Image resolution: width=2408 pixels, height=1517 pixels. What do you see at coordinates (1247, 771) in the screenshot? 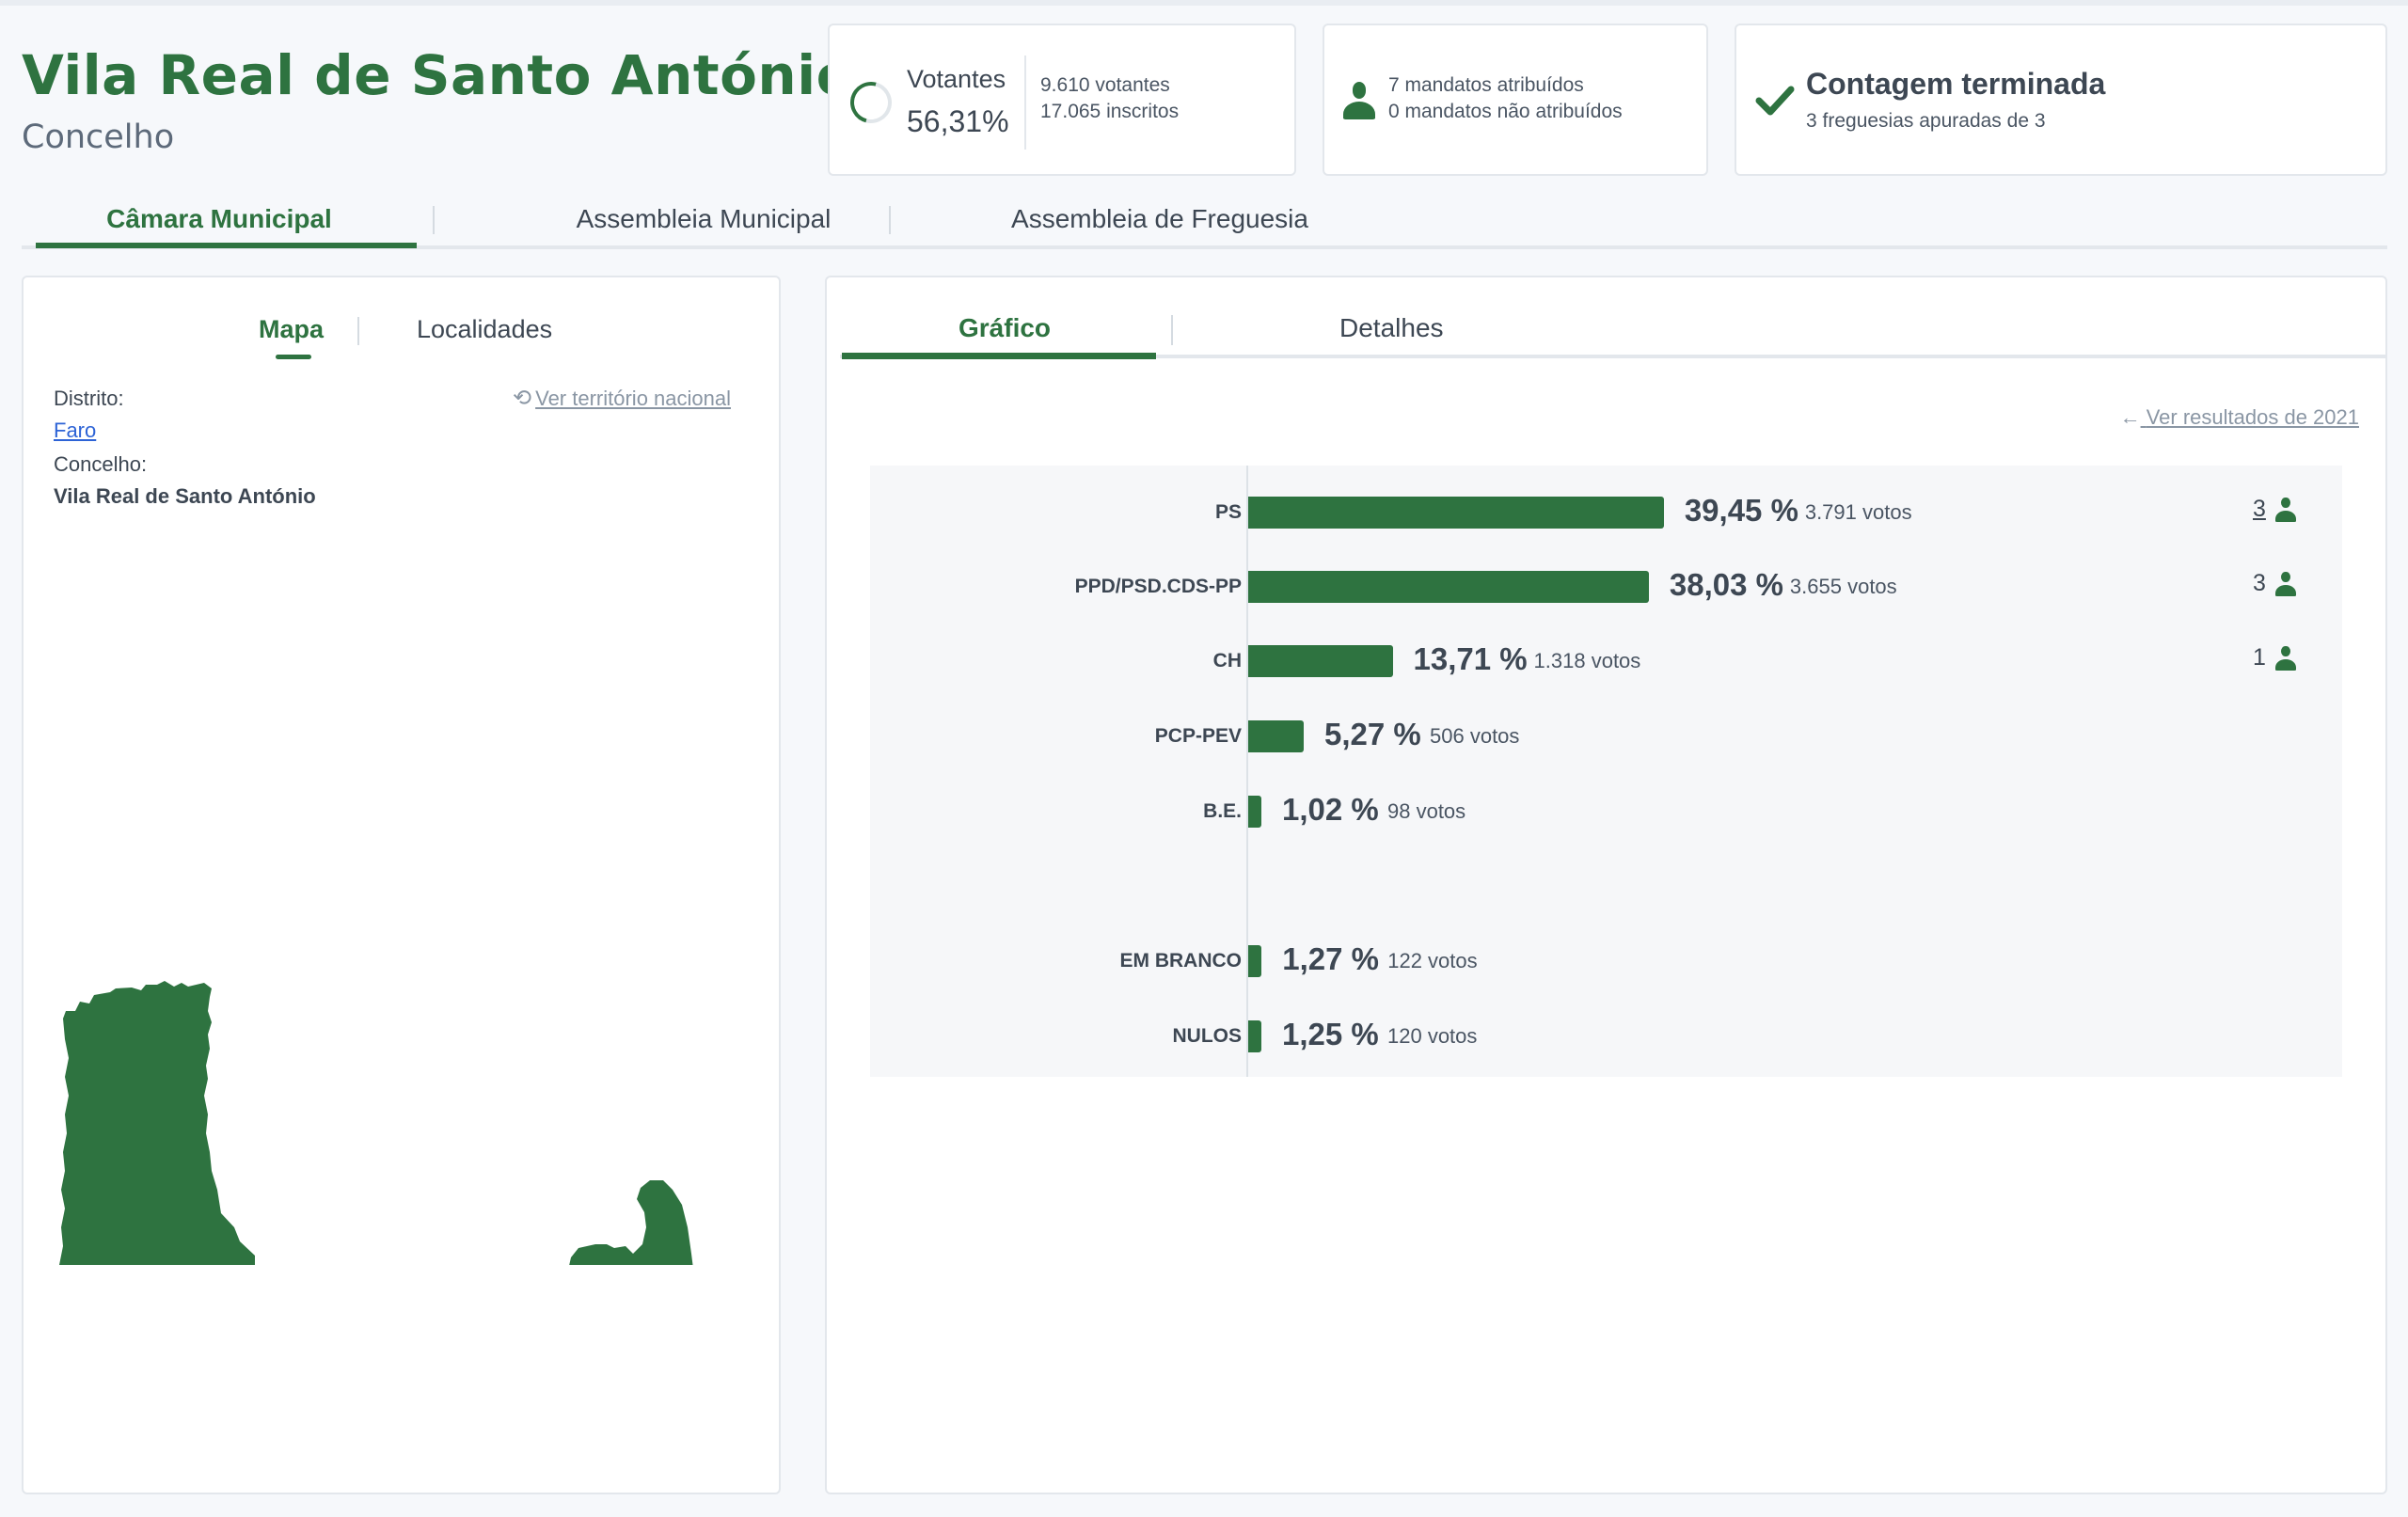
I see `chart-axis` at bounding box center [1247, 771].